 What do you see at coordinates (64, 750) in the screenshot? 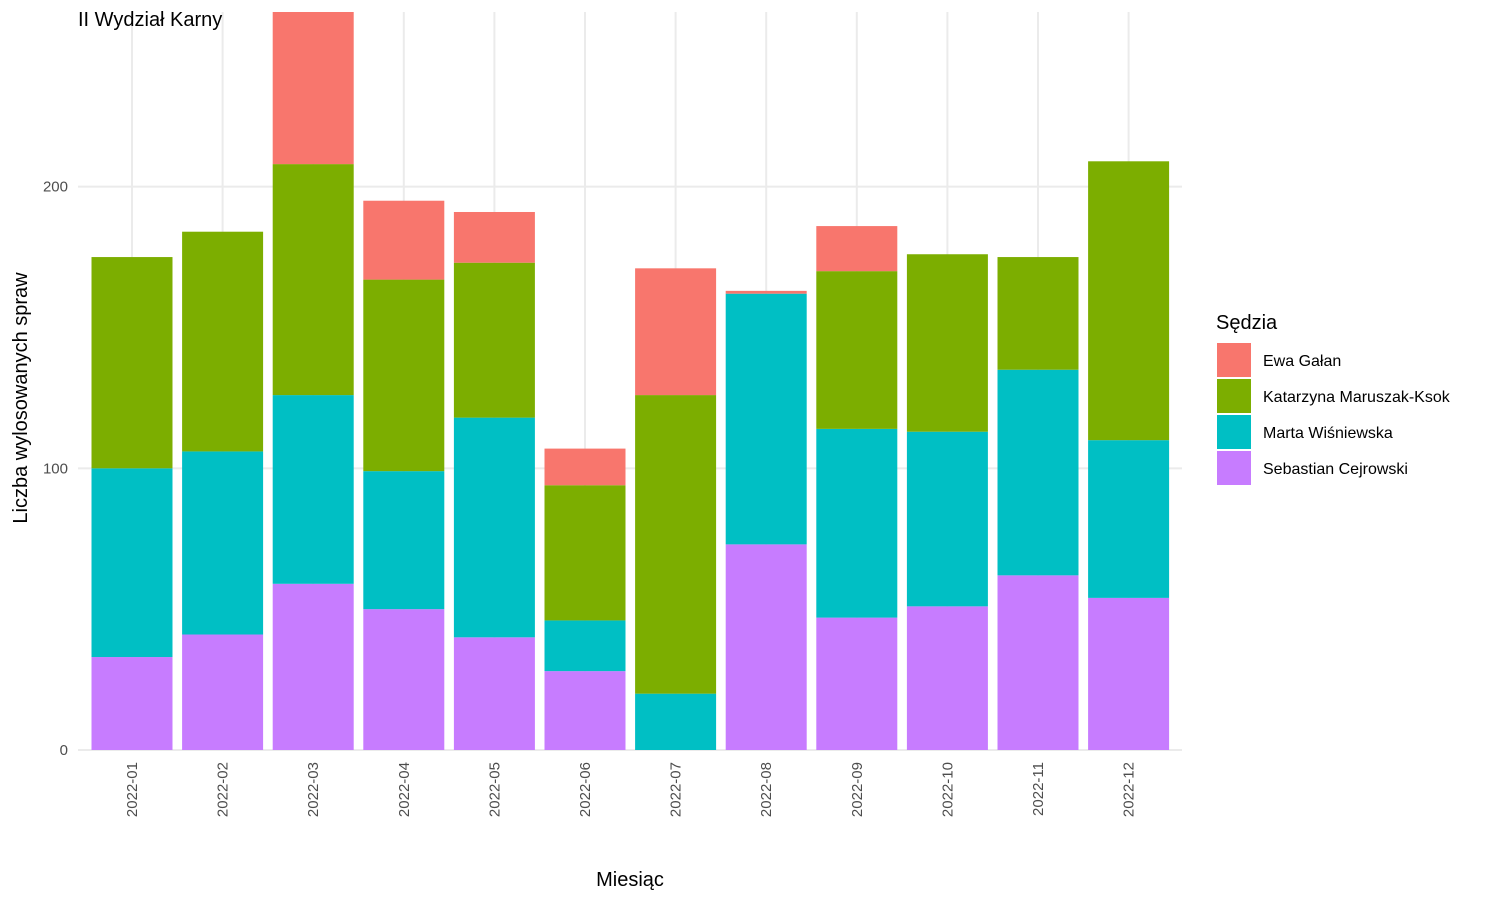
I see `y-tick-label: 0` at bounding box center [64, 750].